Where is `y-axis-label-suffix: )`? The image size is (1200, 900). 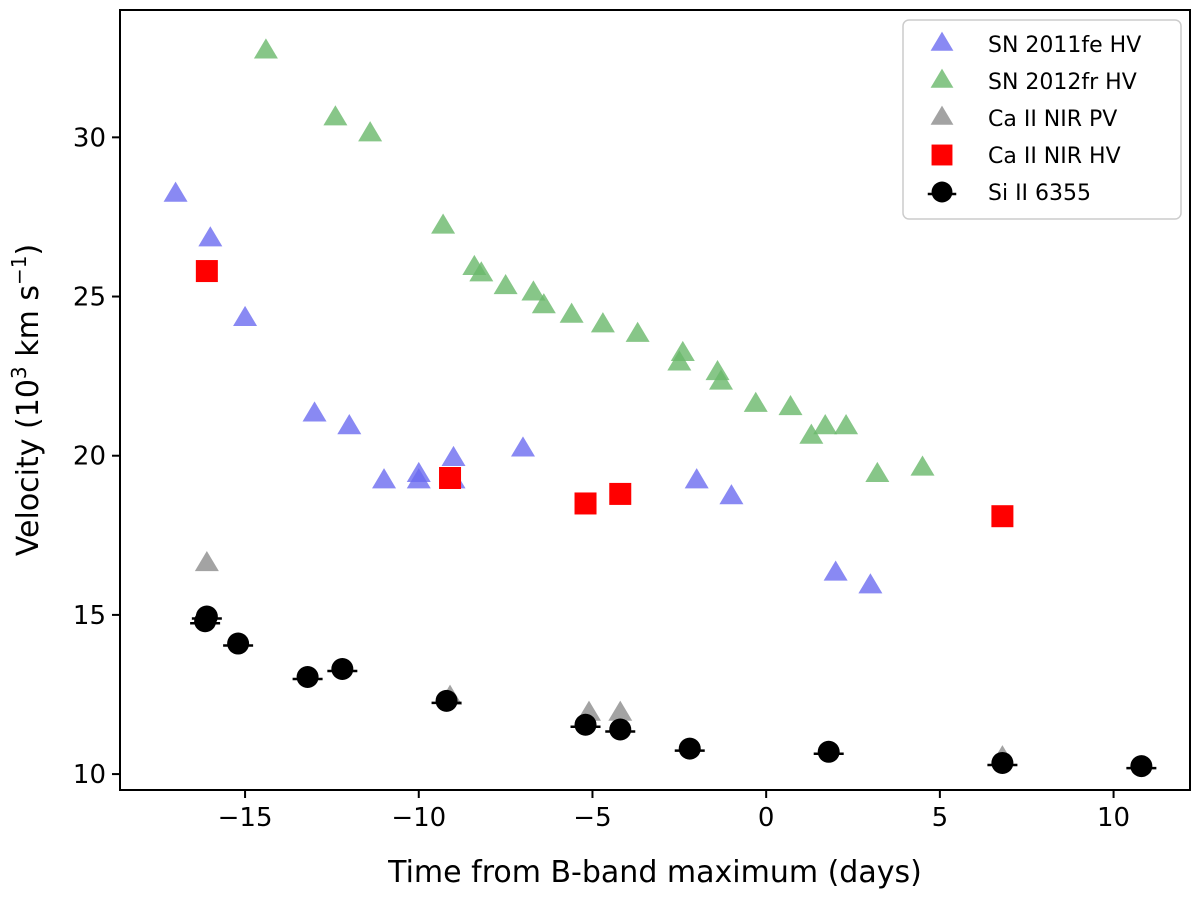
y-axis-label-suffix: ) is located at coordinates (28, 250).